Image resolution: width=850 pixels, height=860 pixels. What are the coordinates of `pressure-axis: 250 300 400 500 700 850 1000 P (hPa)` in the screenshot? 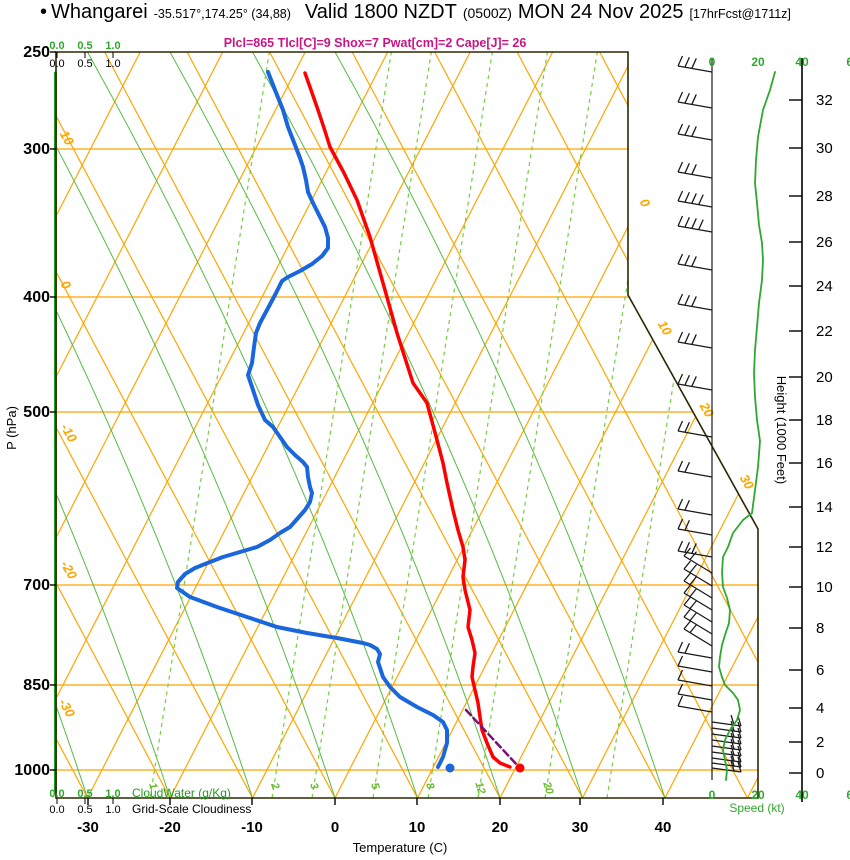 It's located at (30, 411).